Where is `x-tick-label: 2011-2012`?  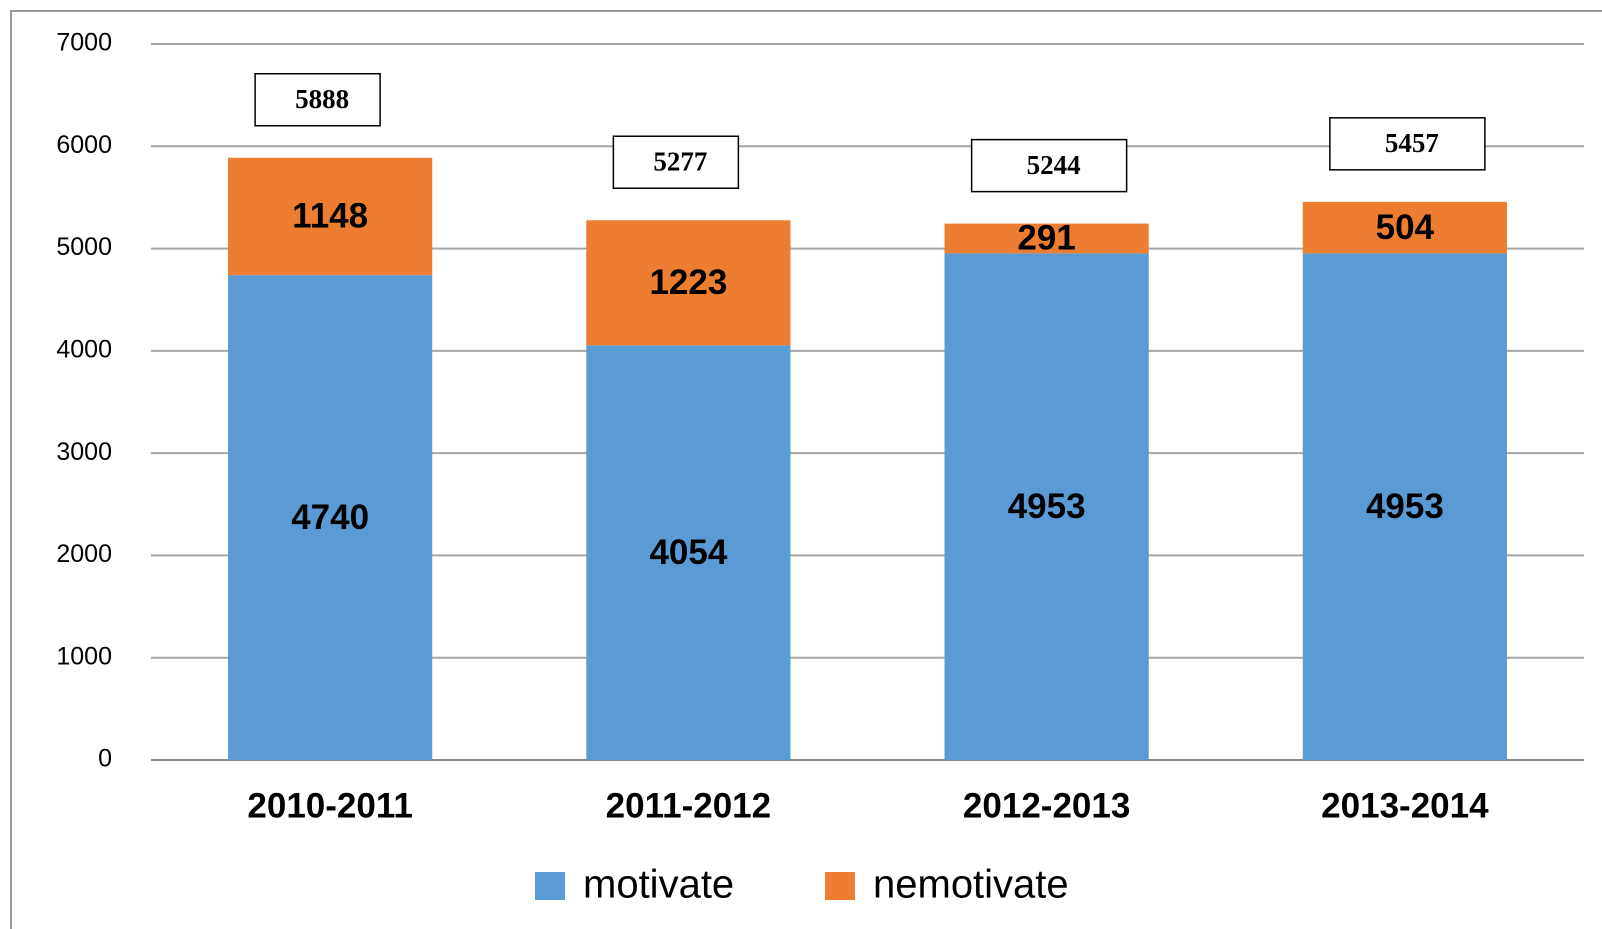
x-tick-label: 2011-2012 is located at coordinates (688, 805).